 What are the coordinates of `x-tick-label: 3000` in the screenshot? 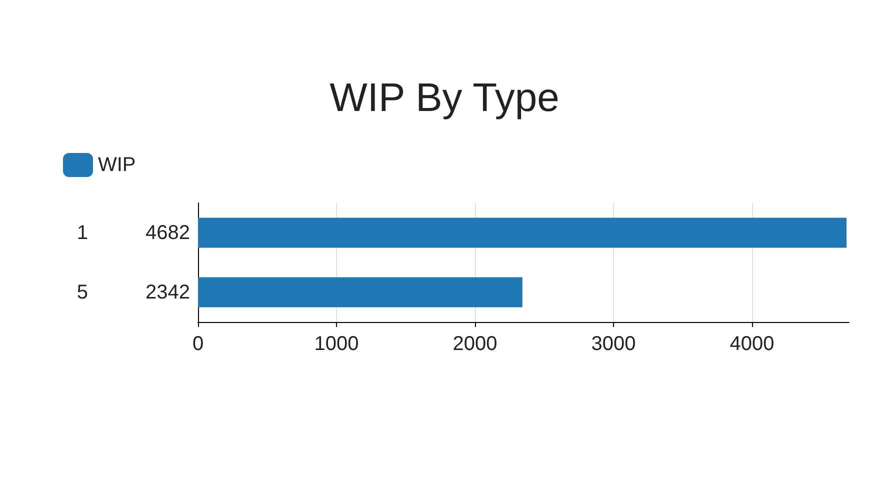 It's located at (613, 344).